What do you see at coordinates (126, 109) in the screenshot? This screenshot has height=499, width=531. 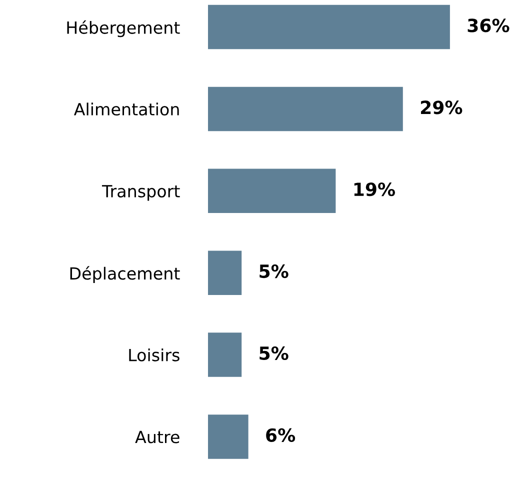 I see `y-tick-label: Alimentation` at bounding box center [126, 109].